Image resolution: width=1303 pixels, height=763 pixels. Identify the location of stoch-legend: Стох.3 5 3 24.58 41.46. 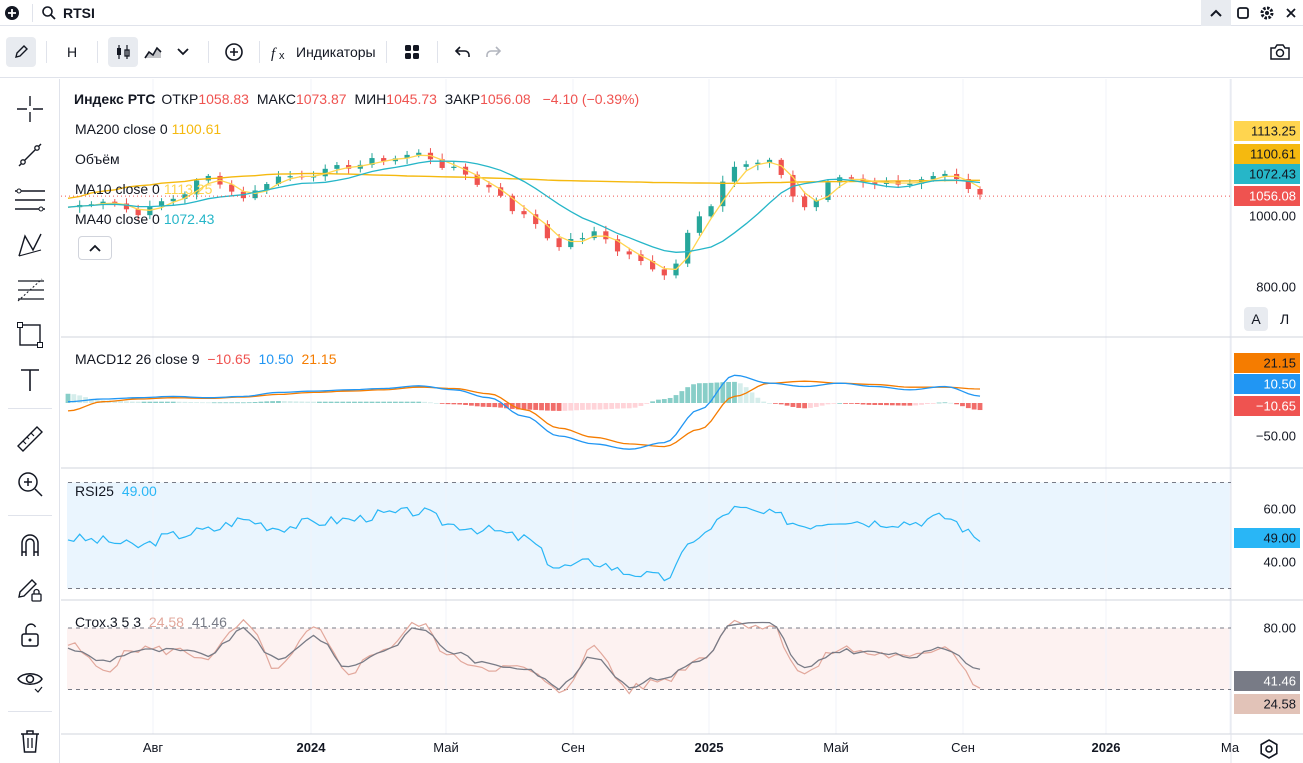
(153, 622).